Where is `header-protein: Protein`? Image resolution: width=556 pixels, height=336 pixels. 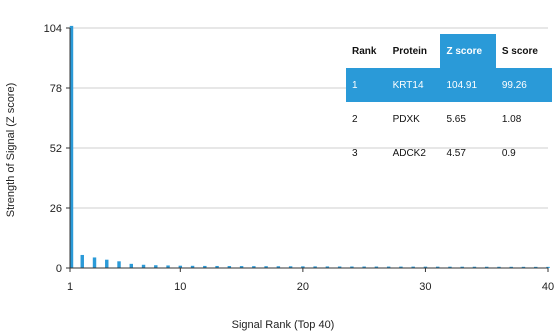
header-protein: Protein is located at coordinates (410, 51).